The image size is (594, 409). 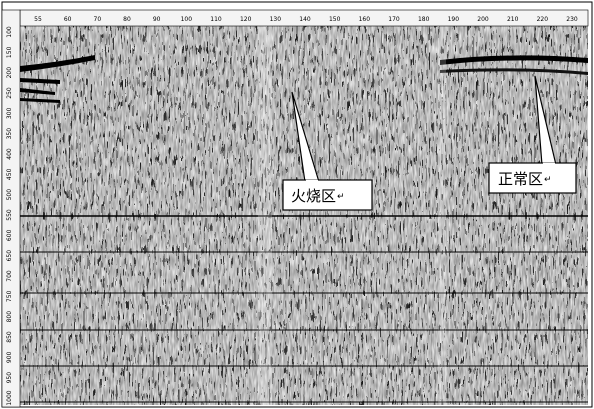 What do you see at coordinates (276, 19) in the screenshot?
I see `x-tick-label: 130` at bounding box center [276, 19].